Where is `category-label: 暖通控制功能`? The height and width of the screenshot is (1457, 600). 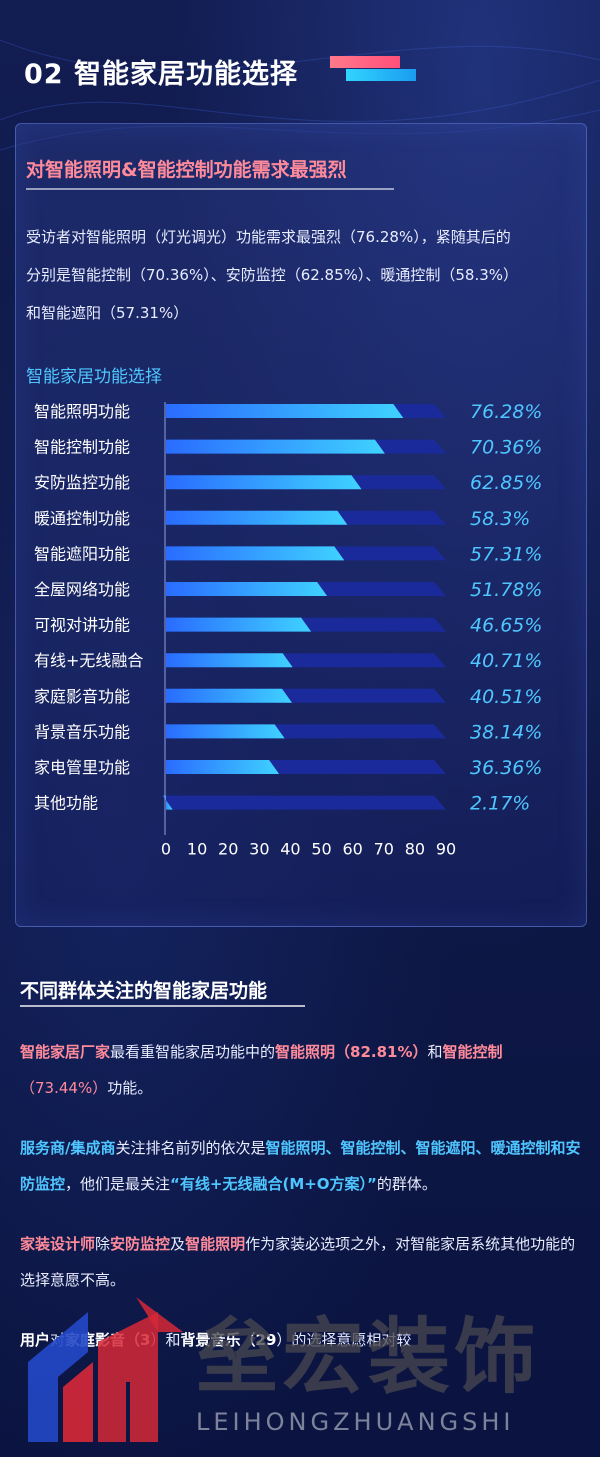 category-label: 暖通控制功能 is located at coordinates (82, 518).